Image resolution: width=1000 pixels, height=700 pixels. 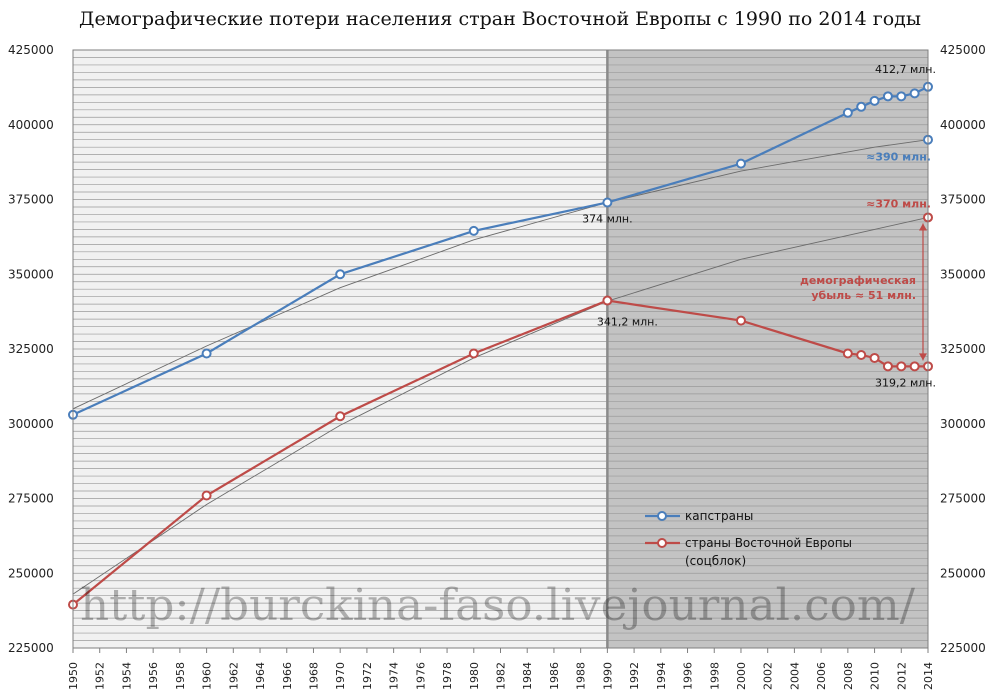 I want to click on y-tick-label-left: 225000, so click(x=31, y=648).